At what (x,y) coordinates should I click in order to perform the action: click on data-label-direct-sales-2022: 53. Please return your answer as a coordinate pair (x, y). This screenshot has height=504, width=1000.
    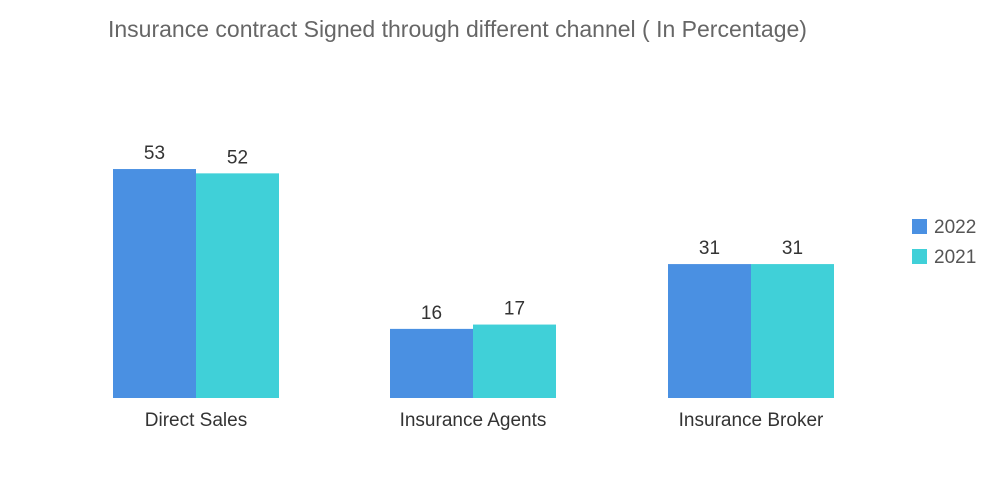
    Looking at the image, I should click on (154, 153).